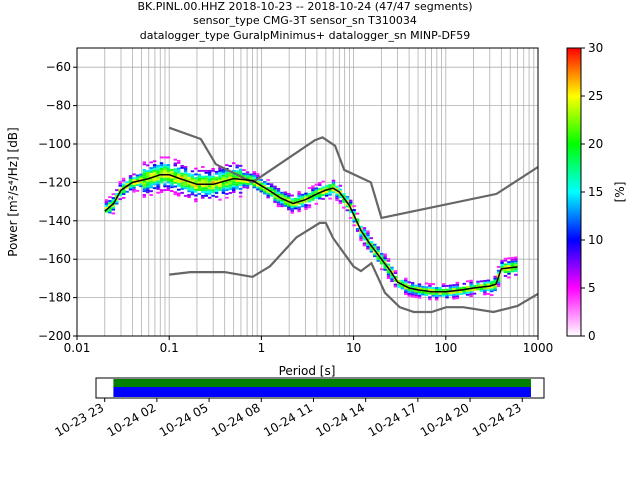 Image resolution: width=640 pixels, height=480 pixels. Describe the element at coordinates (54, 144) in the screenshot. I see `y-tick-label: −100` at that location.